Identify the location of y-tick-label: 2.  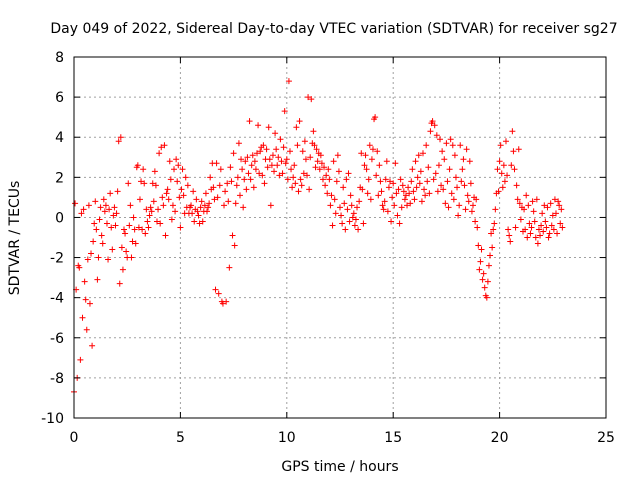
(59, 178).